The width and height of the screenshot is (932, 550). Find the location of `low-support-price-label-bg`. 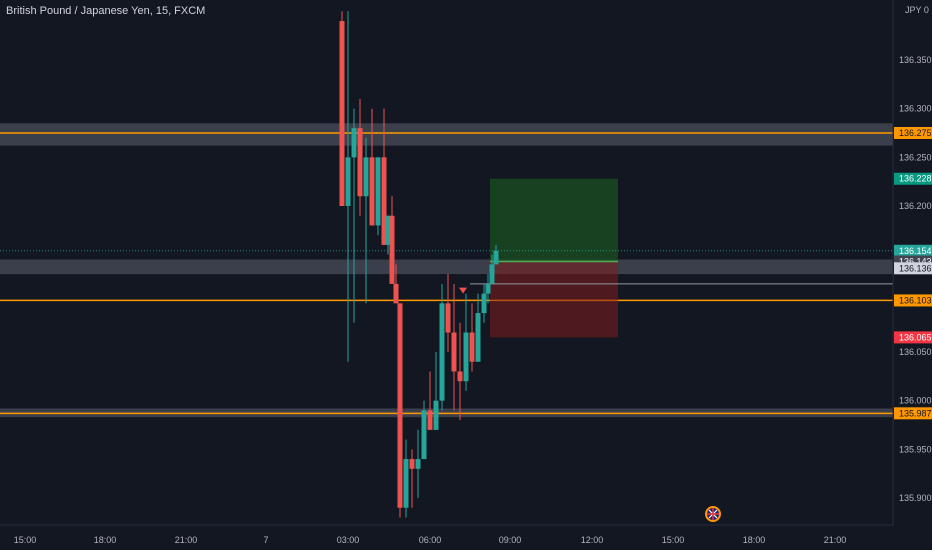

low-support-price-label-bg is located at coordinates (913, 413).